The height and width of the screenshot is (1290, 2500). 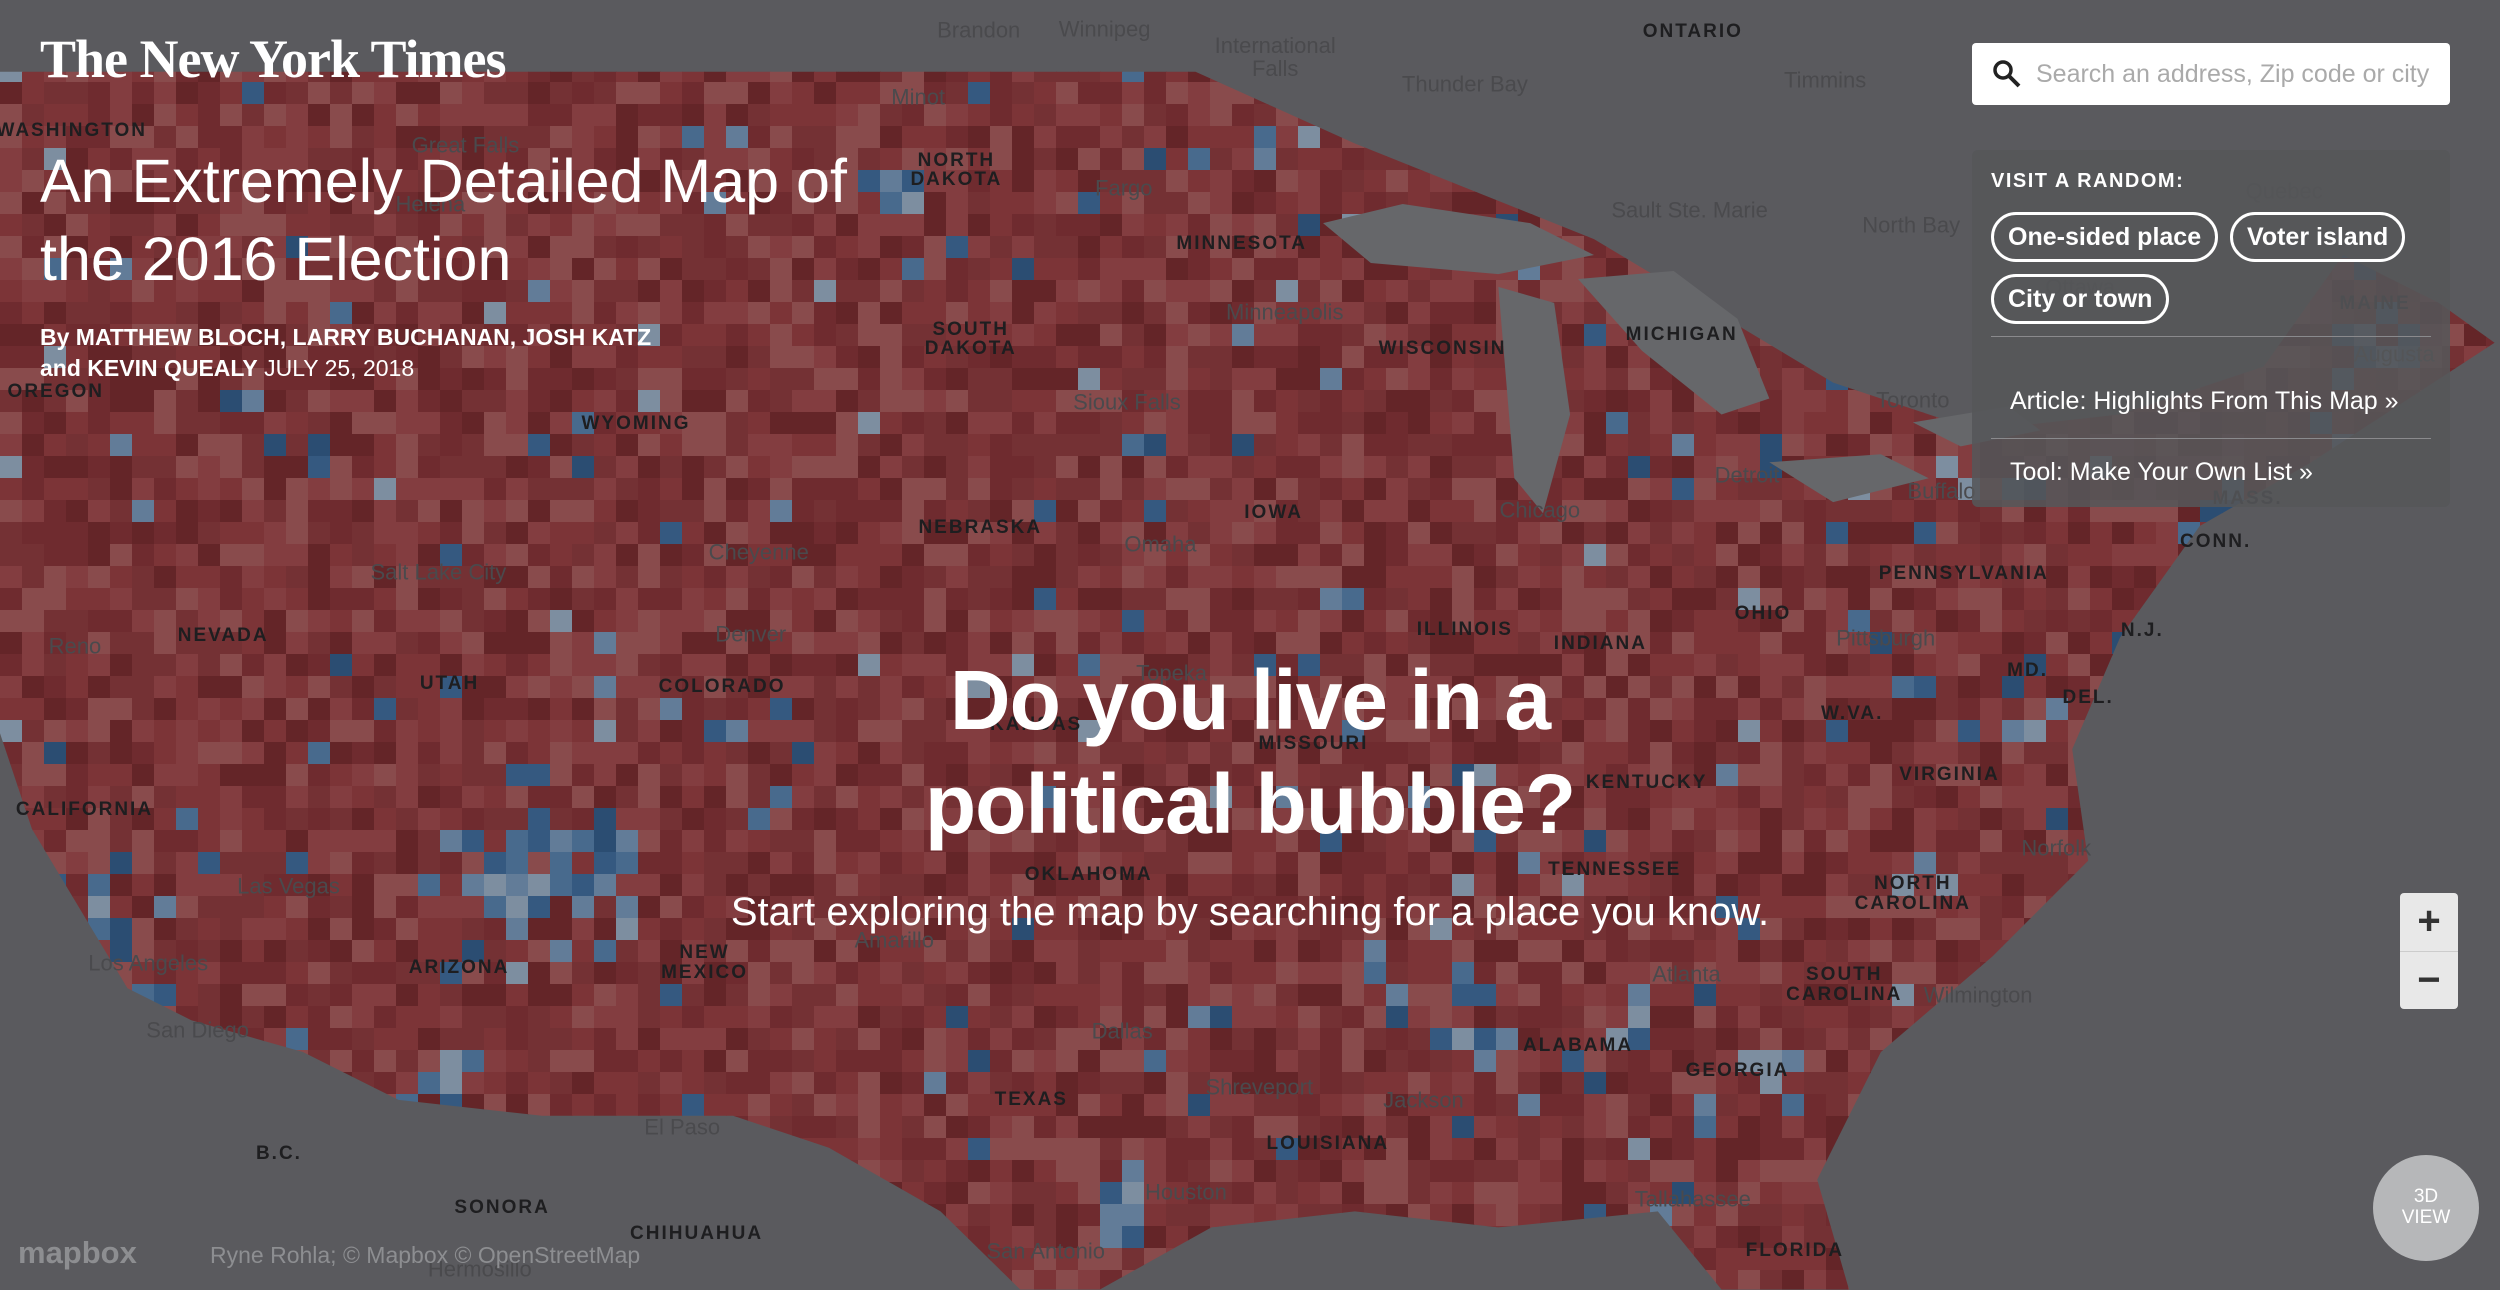 What do you see at coordinates (1185, 1192) in the screenshot?
I see `city-label: Houston` at bounding box center [1185, 1192].